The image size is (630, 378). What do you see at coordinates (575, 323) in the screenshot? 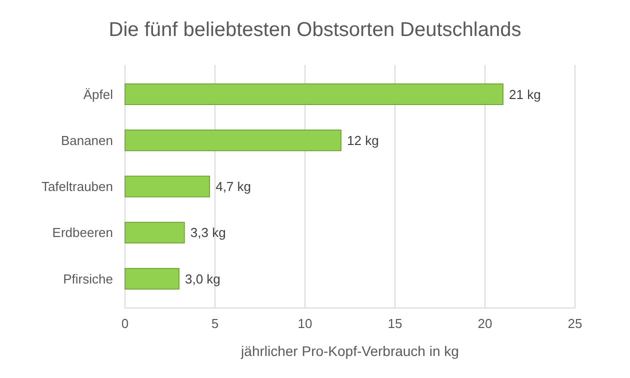
I see `x-tick-label: 25` at bounding box center [575, 323].